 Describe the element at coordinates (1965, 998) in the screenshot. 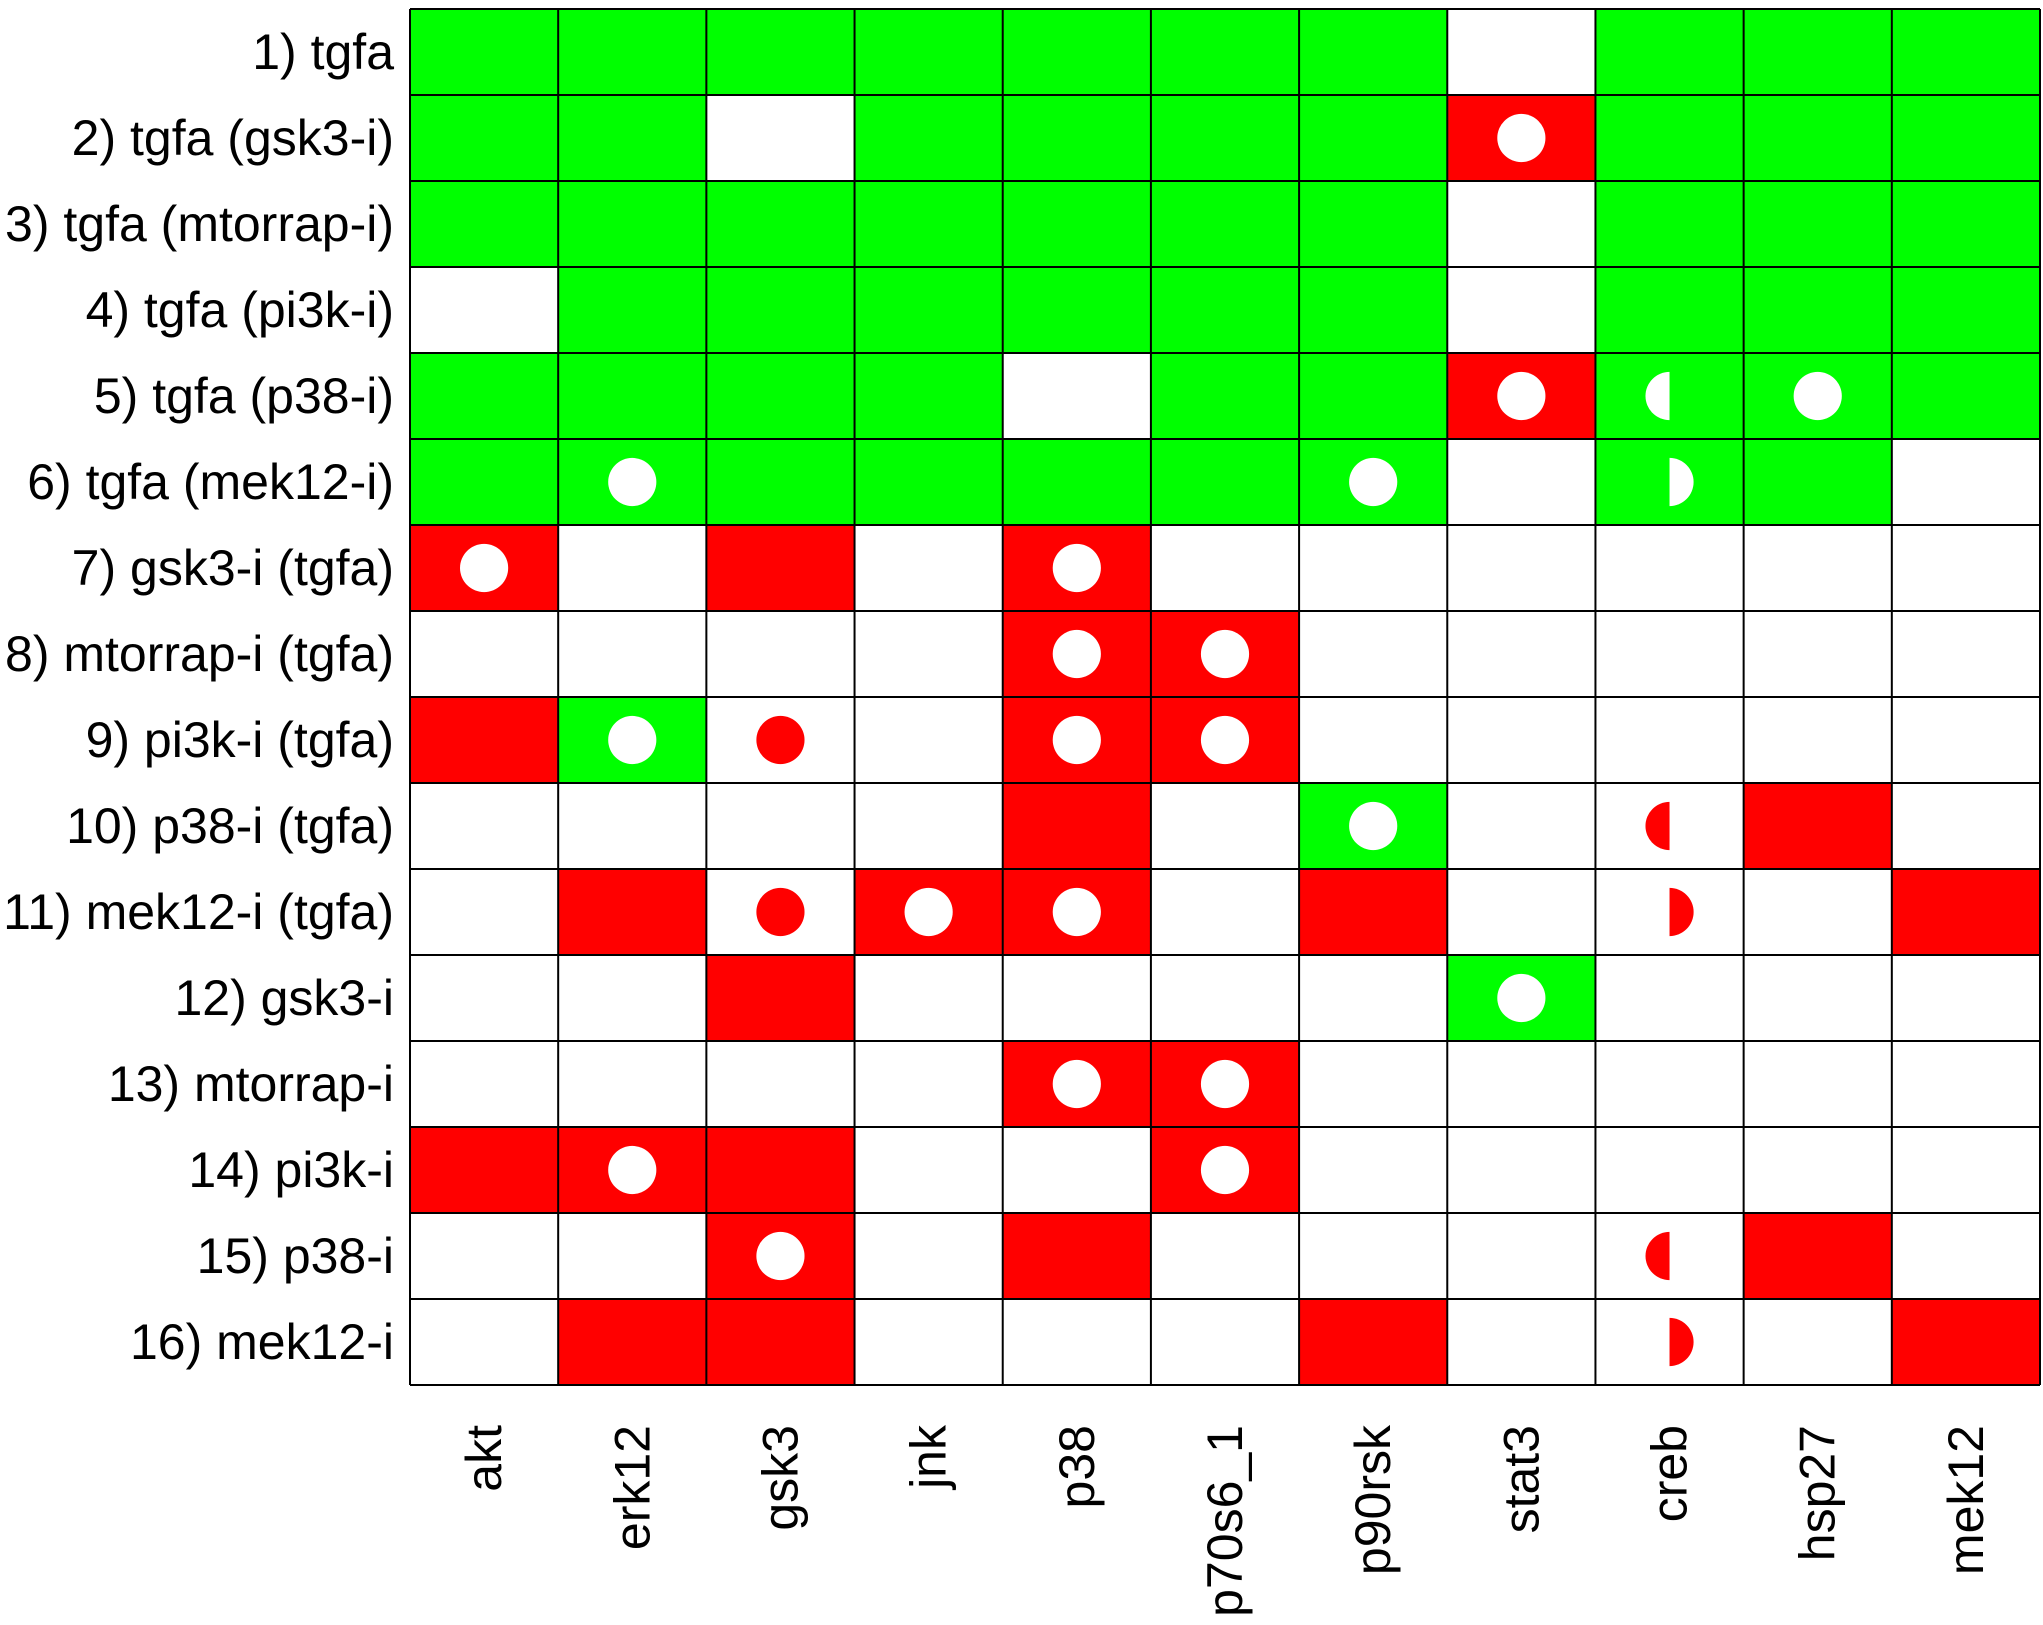

I see `cell-r12-mek12` at that location.